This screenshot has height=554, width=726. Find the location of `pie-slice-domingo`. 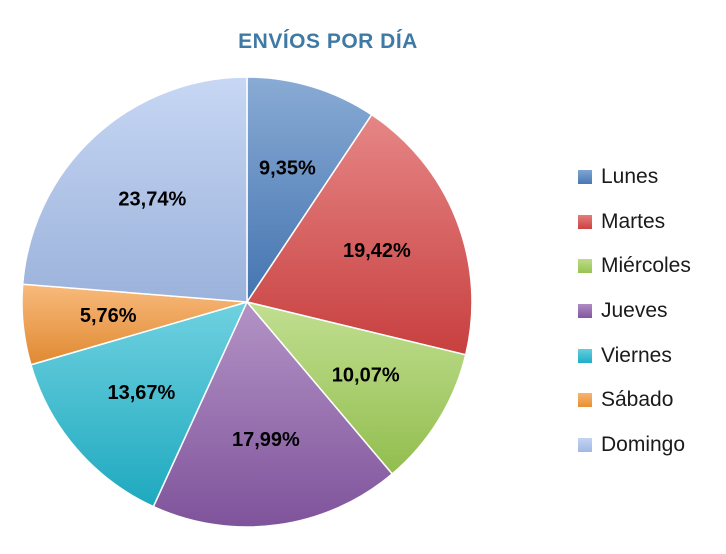

pie-slice-domingo is located at coordinates (134, 189).